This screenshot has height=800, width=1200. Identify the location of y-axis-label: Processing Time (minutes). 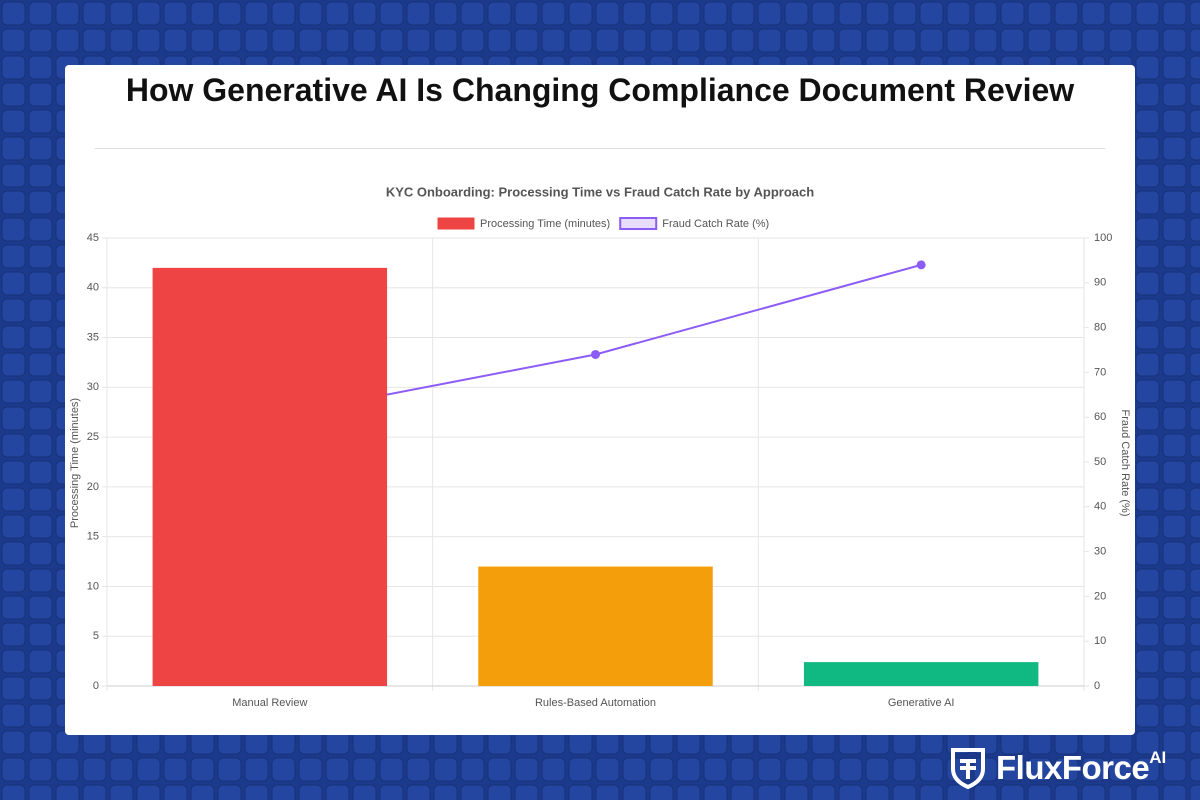
(75, 463).